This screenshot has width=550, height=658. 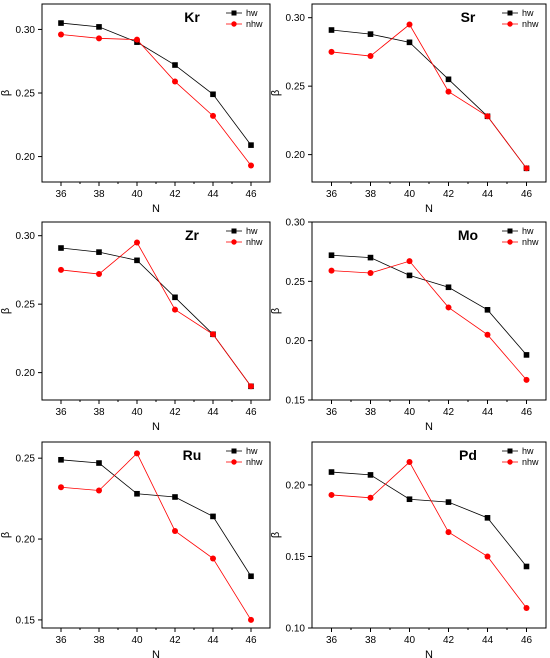 What do you see at coordinates (192, 17) in the screenshot?
I see `panel-title: Kr` at bounding box center [192, 17].